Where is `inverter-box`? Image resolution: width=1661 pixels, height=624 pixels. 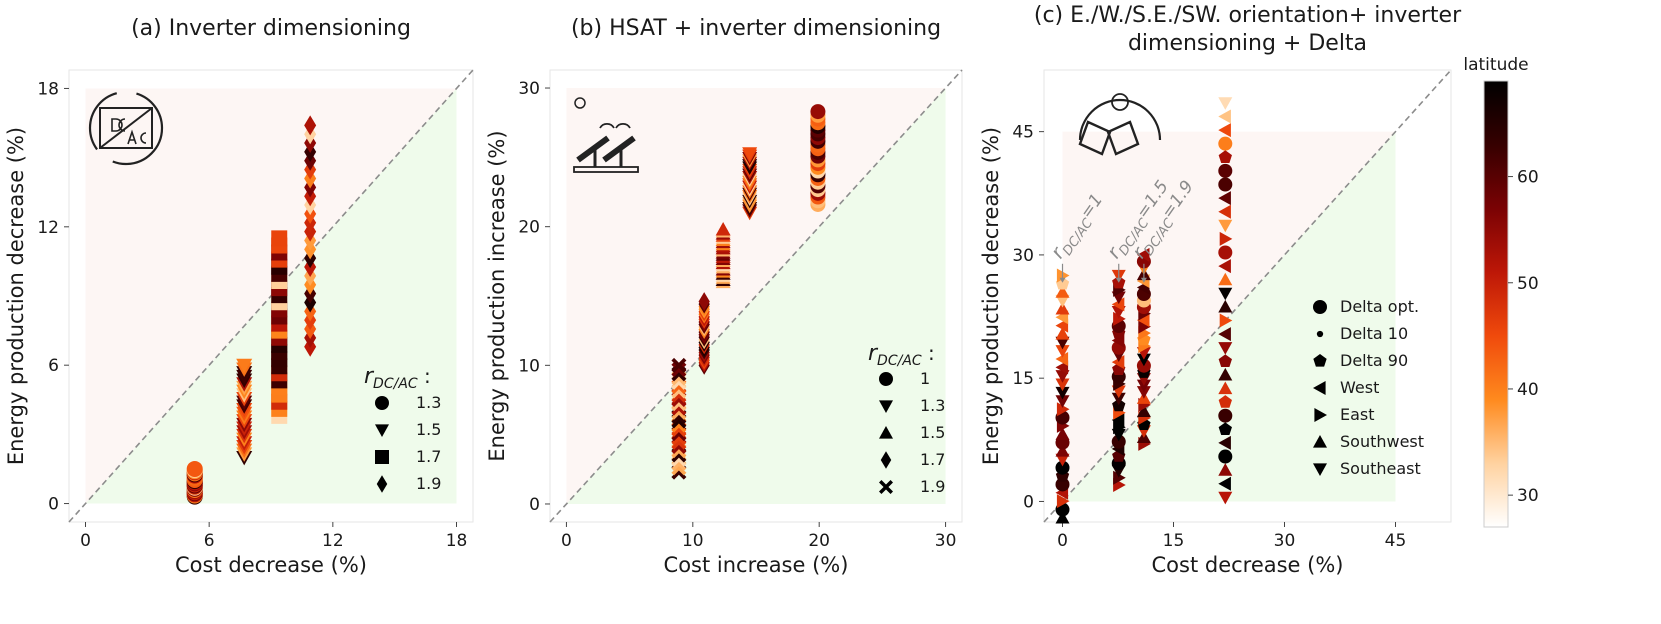 inverter-box is located at coordinates (126, 128).